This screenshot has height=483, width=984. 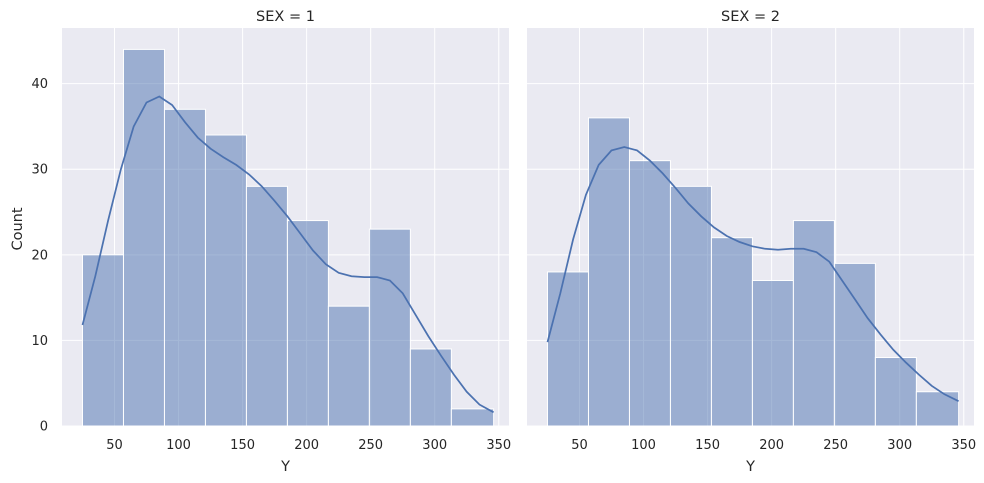 What do you see at coordinates (285, 17) in the screenshot?
I see `facet-title: SEX = 1` at bounding box center [285, 17].